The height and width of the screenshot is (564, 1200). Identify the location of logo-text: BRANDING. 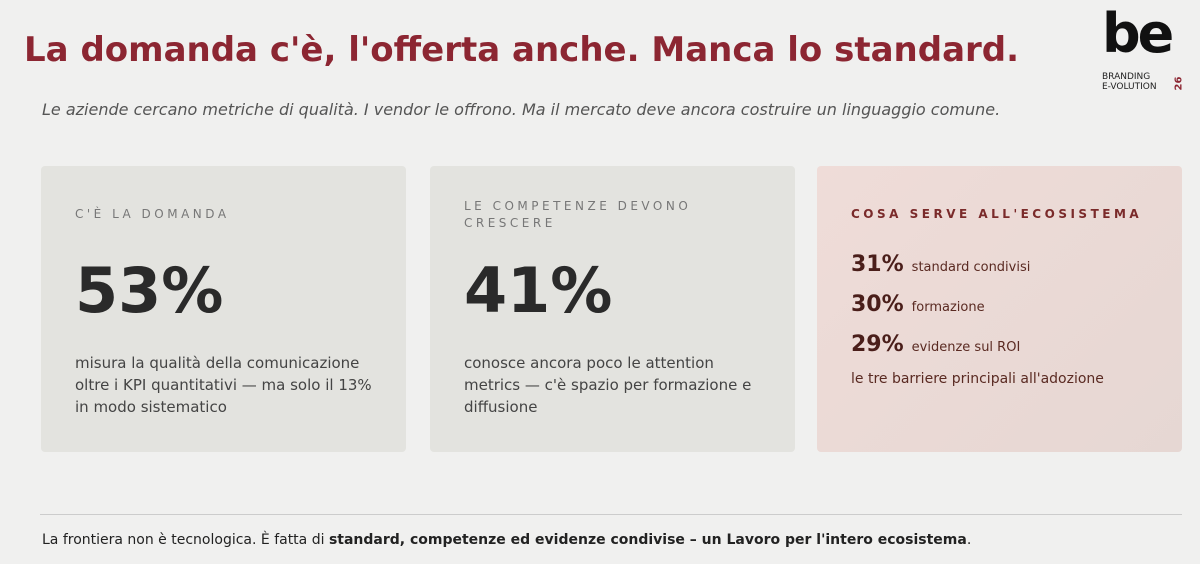
(1126, 77).